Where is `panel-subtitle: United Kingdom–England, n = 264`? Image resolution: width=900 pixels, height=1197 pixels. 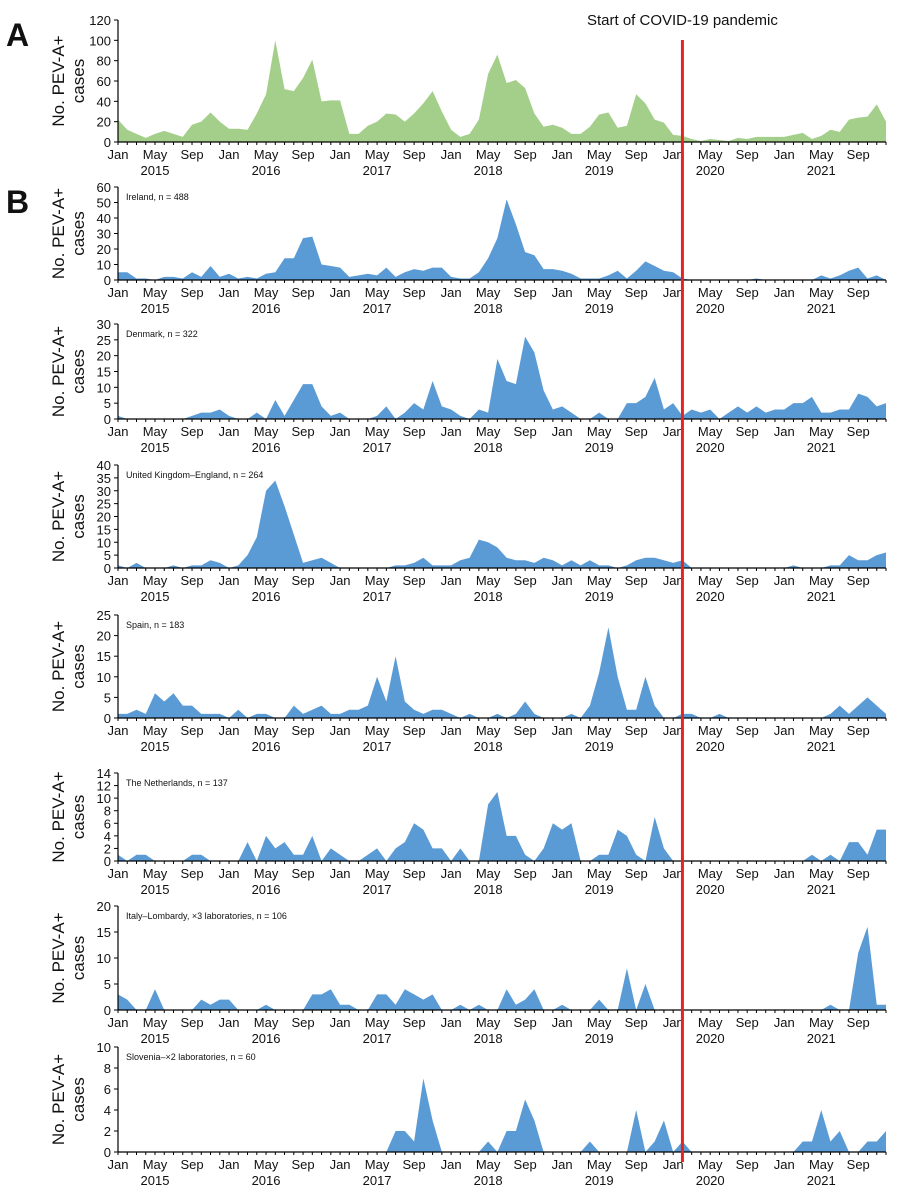
panel-subtitle: United Kingdom–England, n = 264 is located at coordinates (194, 475).